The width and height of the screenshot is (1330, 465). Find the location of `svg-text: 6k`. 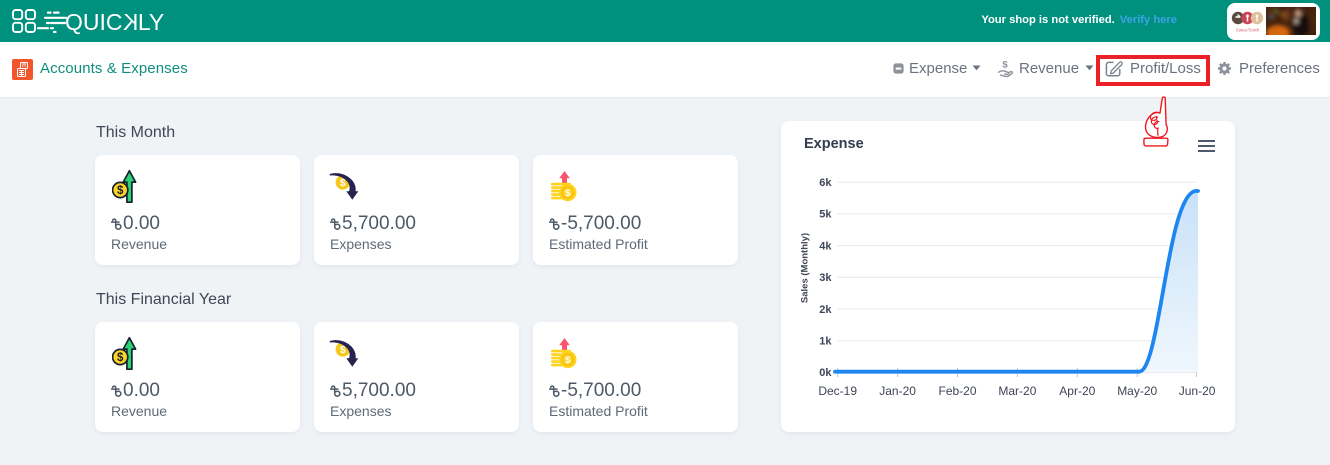

svg-text: 6k is located at coordinates (825, 183).